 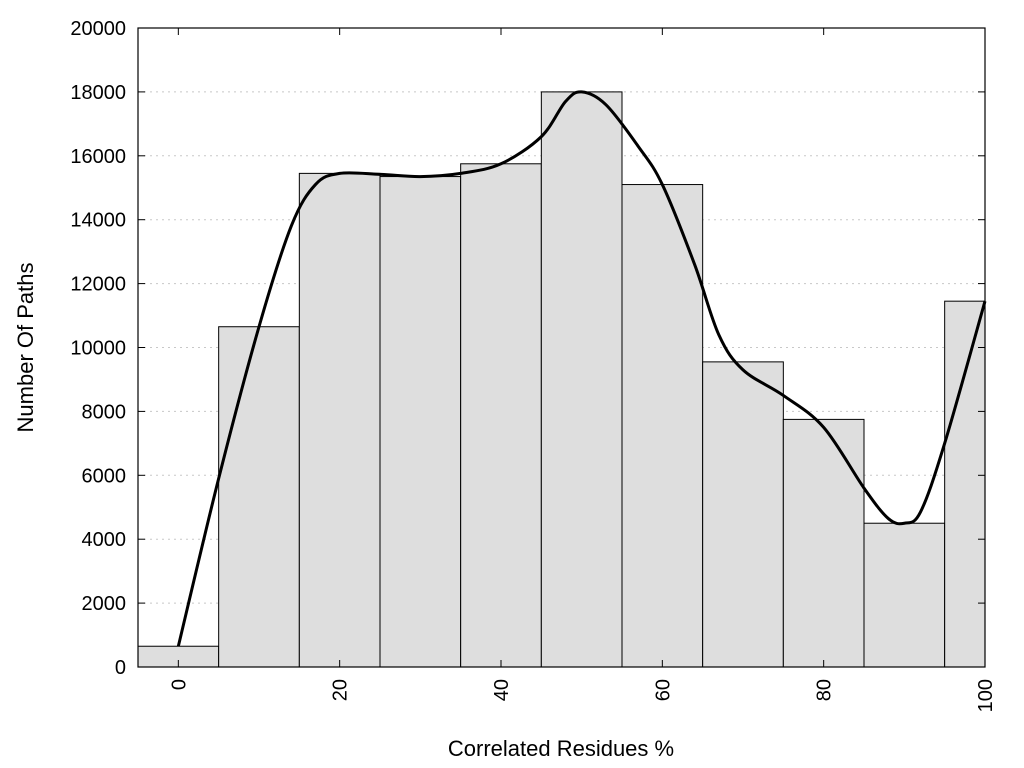 I want to click on y-tick-label-18000: 18000, so click(x=98, y=93).